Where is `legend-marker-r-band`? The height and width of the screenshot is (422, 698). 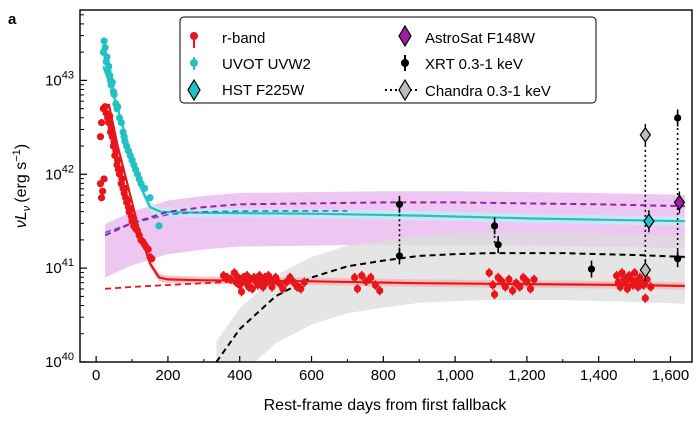 legend-marker-r-band is located at coordinates (194, 36).